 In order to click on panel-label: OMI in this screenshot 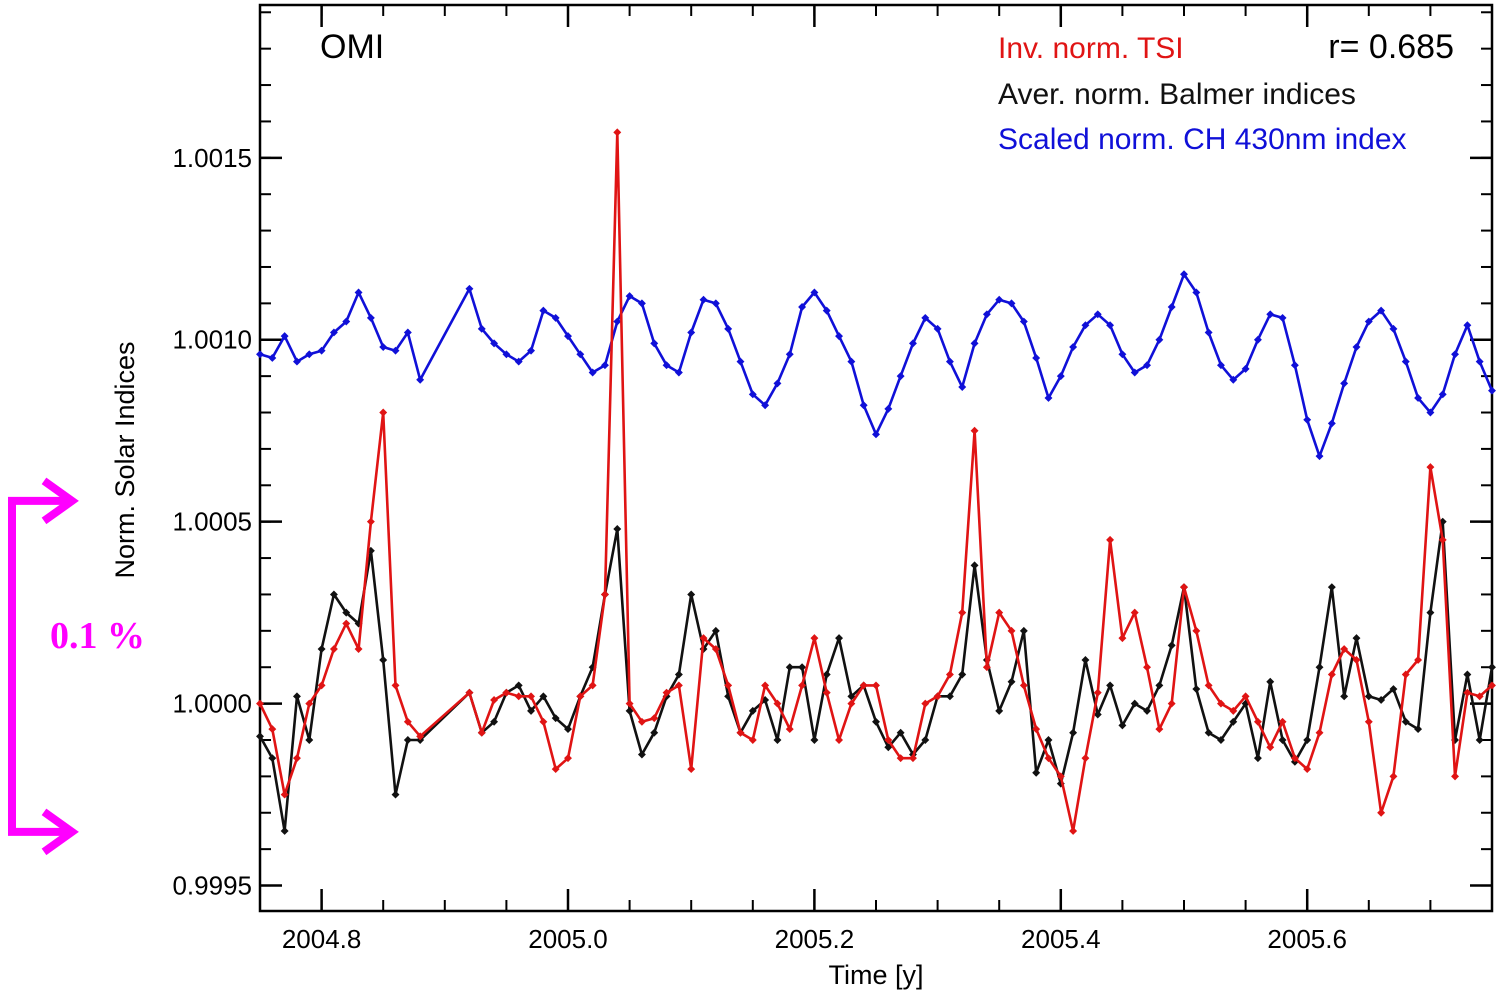, I will do `click(352, 47)`.